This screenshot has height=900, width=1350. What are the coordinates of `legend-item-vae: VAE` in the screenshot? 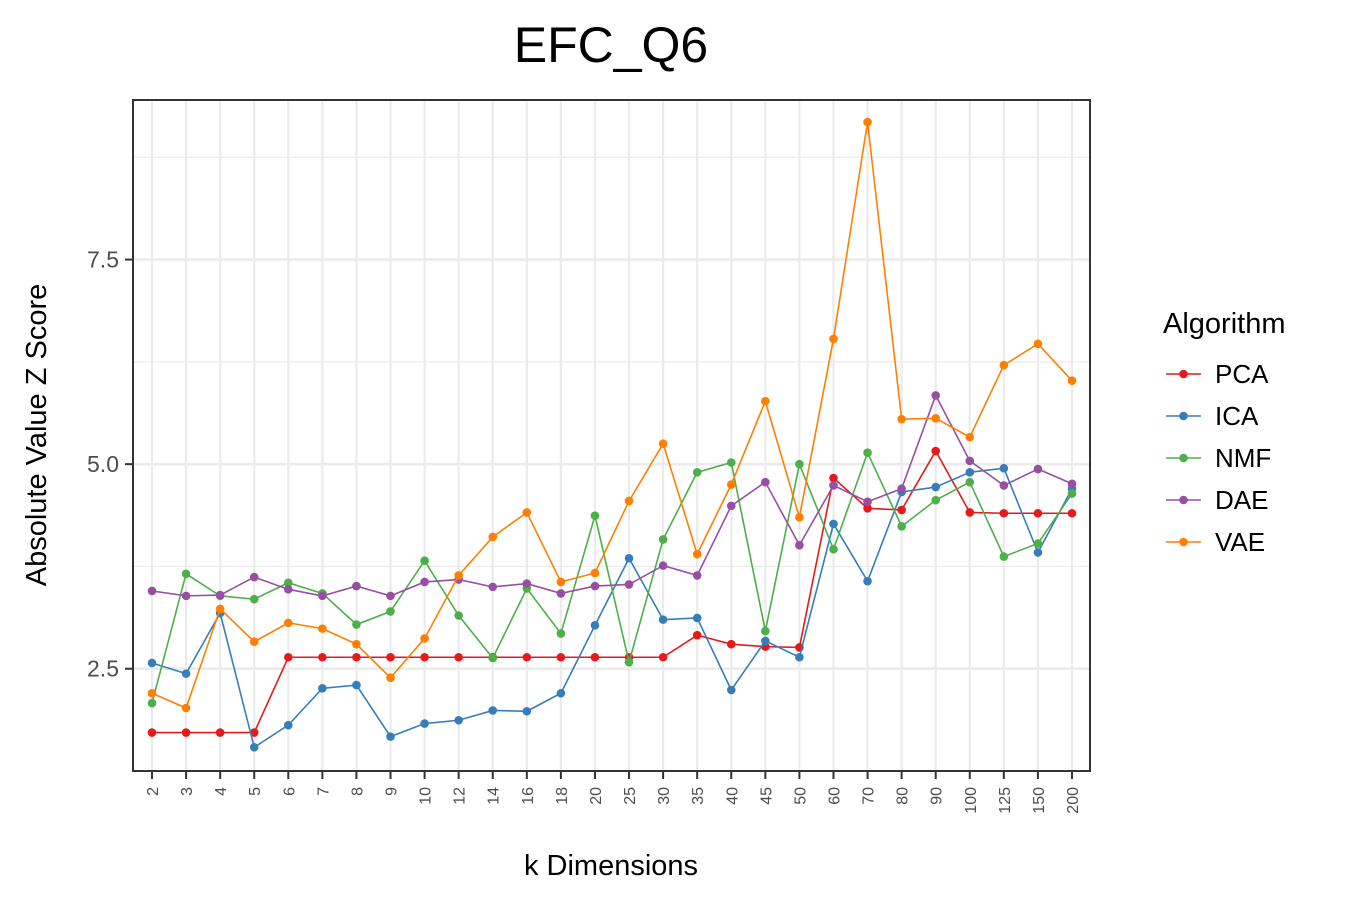 It's located at (1215, 542).